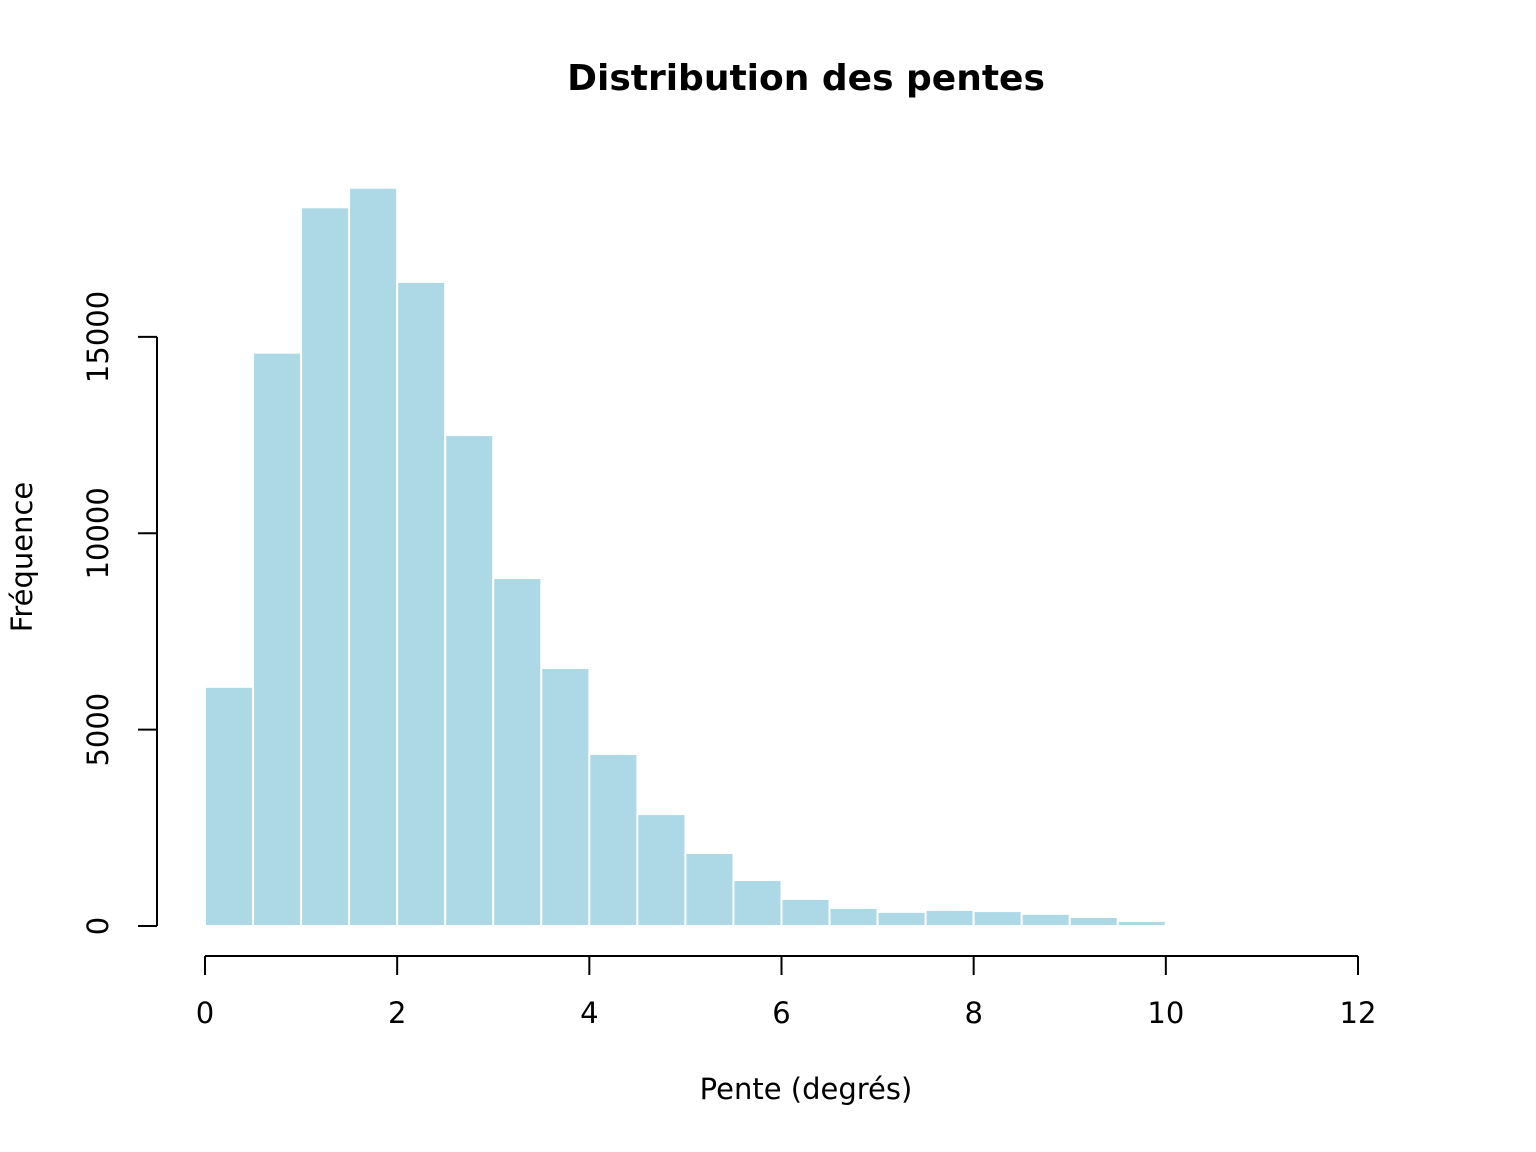 The height and width of the screenshot is (1152, 1536). What do you see at coordinates (806, 78) in the screenshot?
I see `chart-title: Distribution des pentes` at bounding box center [806, 78].